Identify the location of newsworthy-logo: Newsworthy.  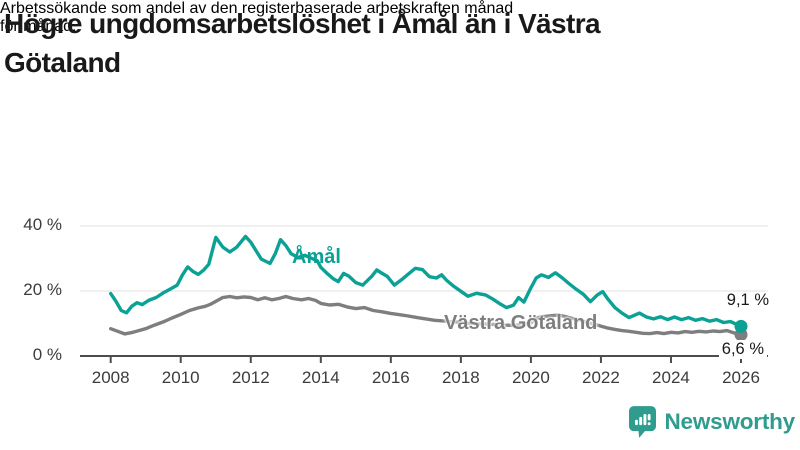
(712, 422).